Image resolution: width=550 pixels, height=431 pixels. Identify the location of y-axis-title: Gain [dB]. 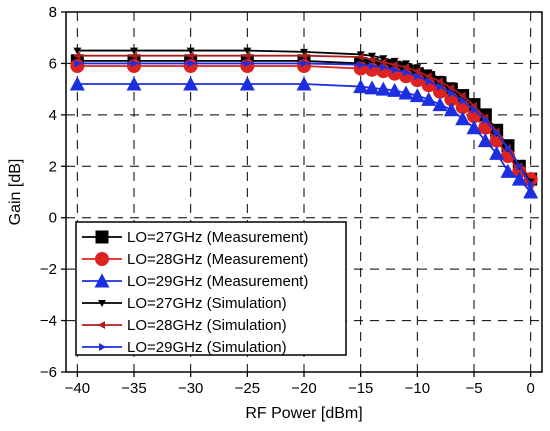
(15, 192).